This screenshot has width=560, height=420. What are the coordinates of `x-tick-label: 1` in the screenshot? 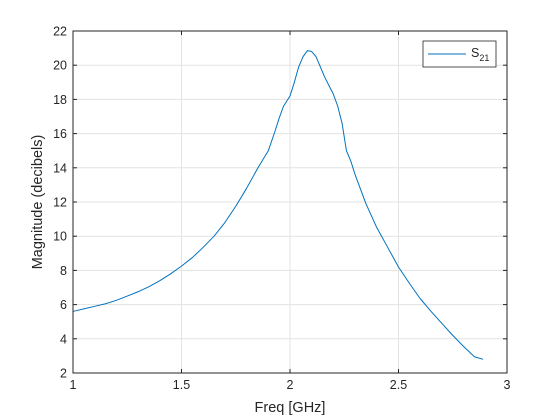 It's located at (73, 385).